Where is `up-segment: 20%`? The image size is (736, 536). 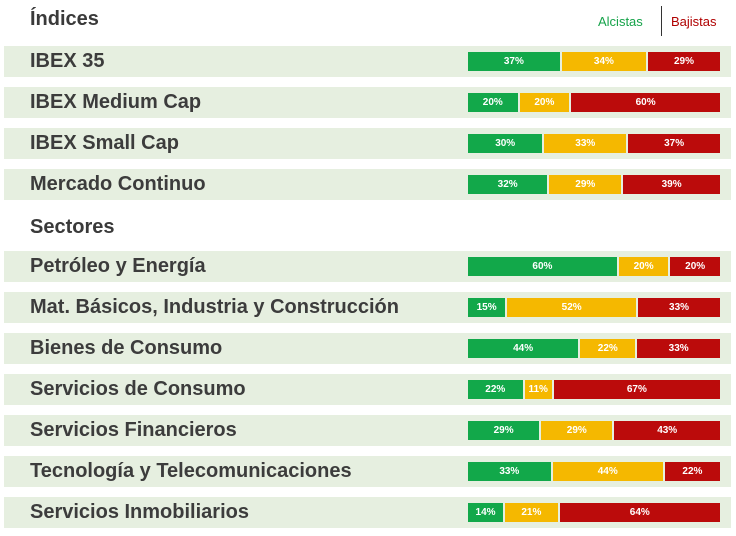
up-segment: 20% is located at coordinates (493, 102).